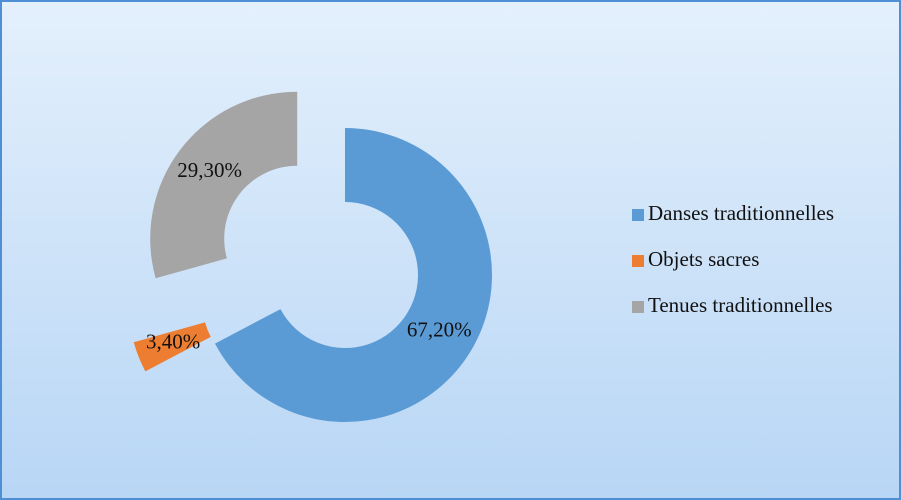  I want to click on legend-label: Danses traditionnelles, so click(741, 213).